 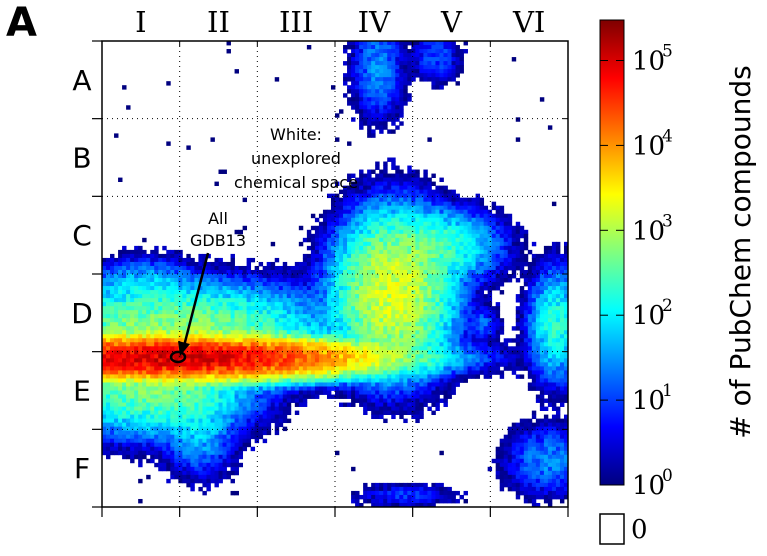 I want to click on column-label: III, so click(x=296, y=22).